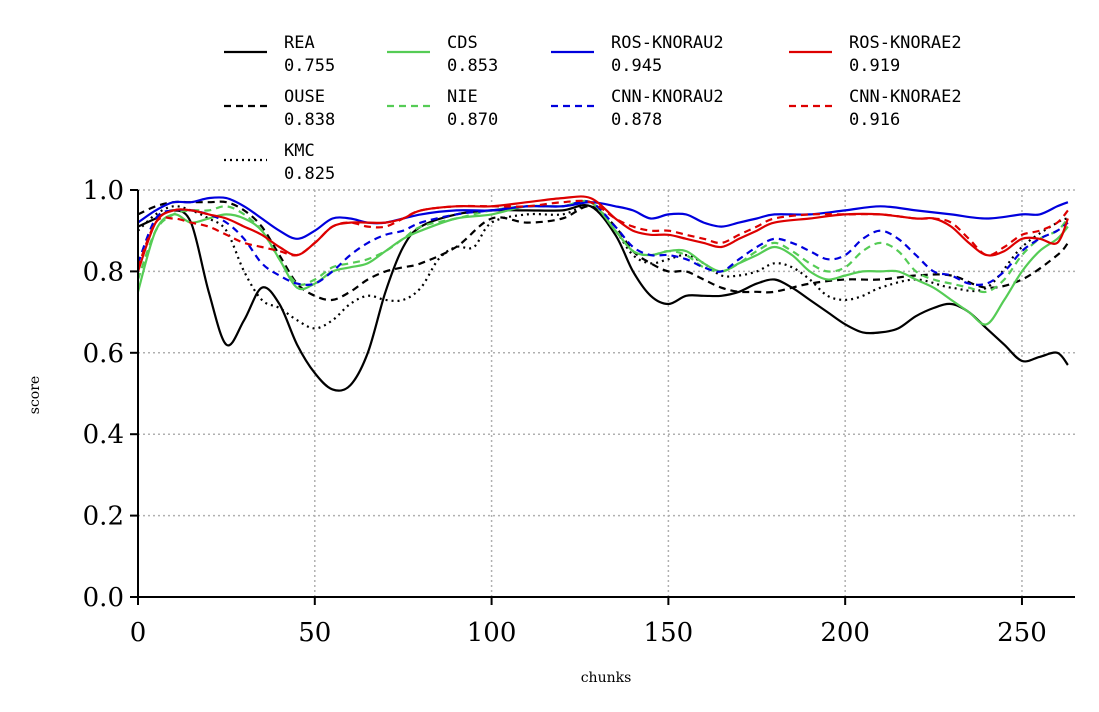  Describe the element at coordinates (103, 435) in the screenshot. I see `y-tick-label: 0.4` at that location.